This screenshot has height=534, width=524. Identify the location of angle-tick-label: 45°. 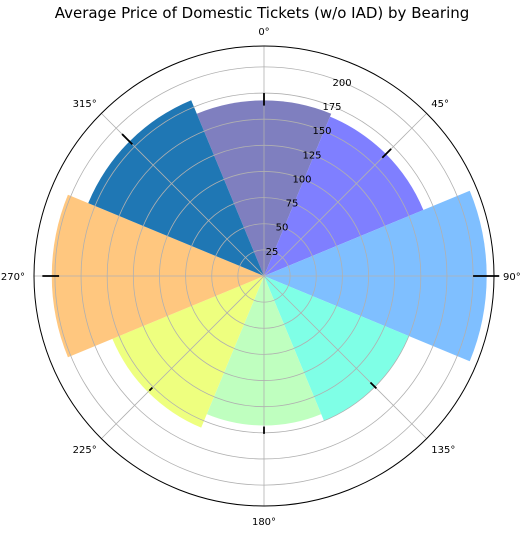
(440, 104).